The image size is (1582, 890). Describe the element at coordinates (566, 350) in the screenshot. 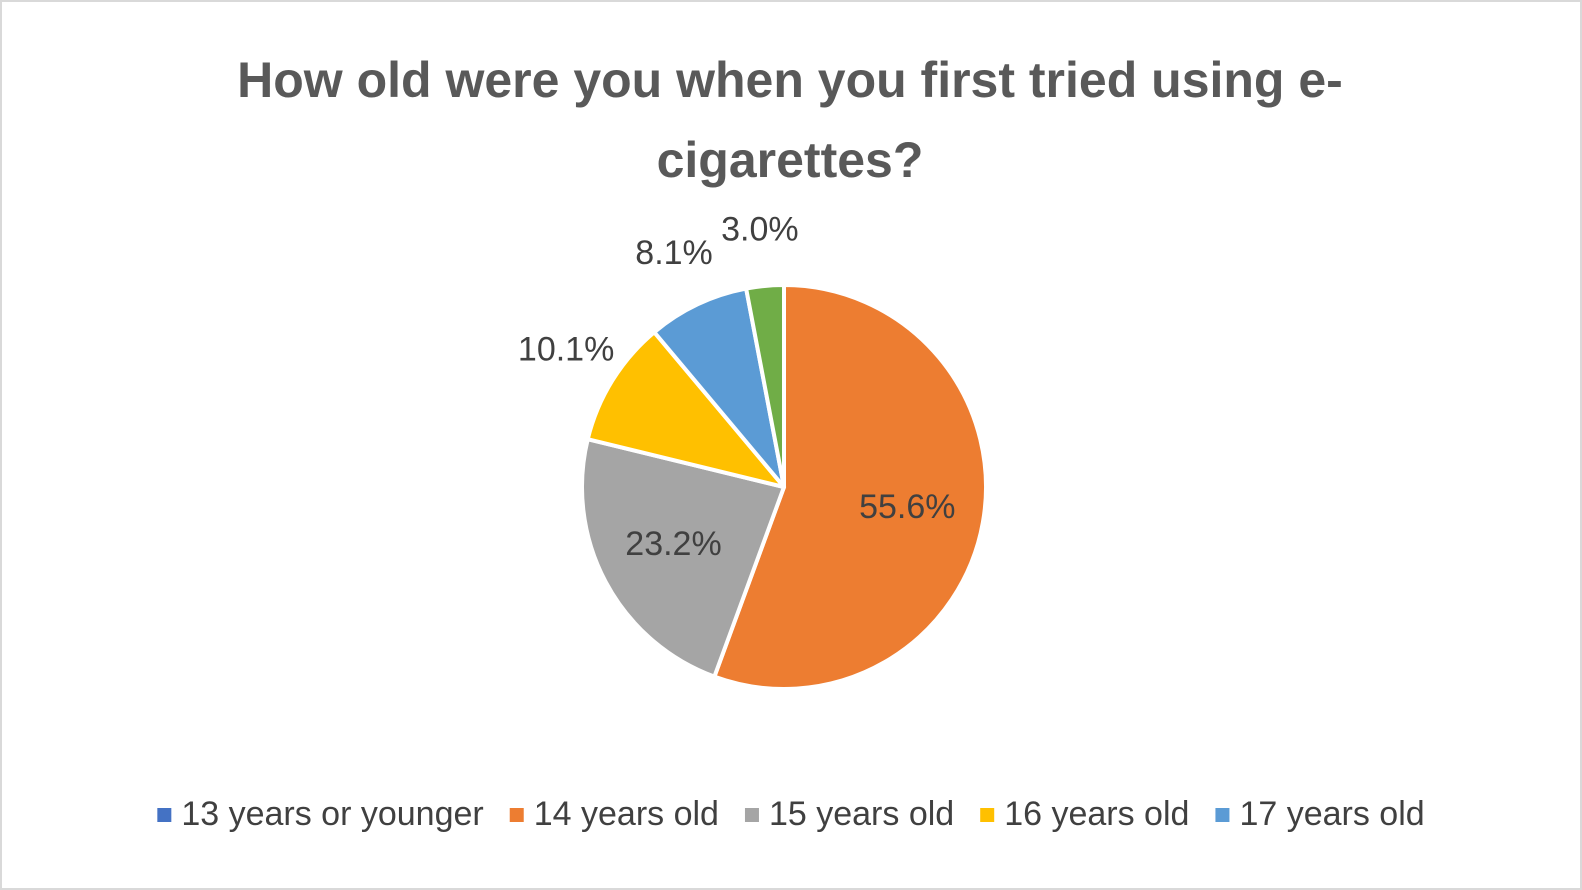

I see `data-label: 10.1%` at that location.